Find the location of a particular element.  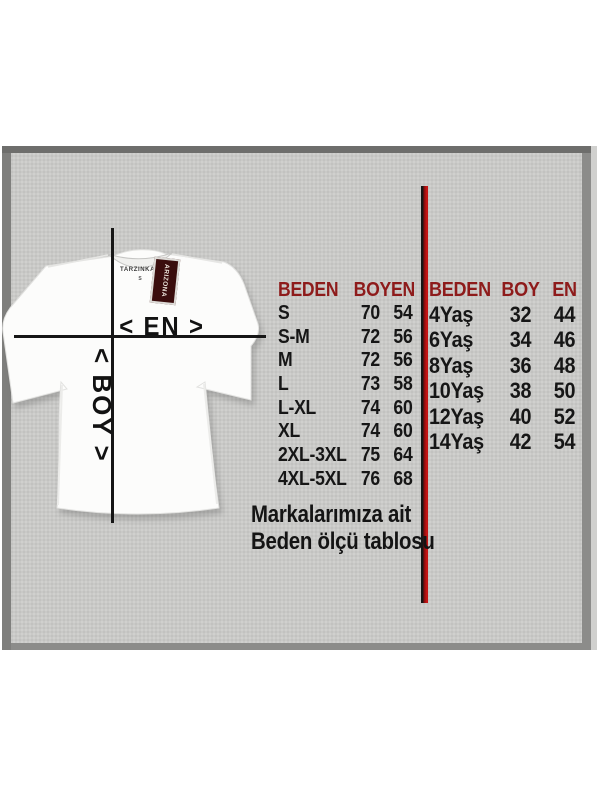

boy-cell: 32 is located at coordinates (520, 314).